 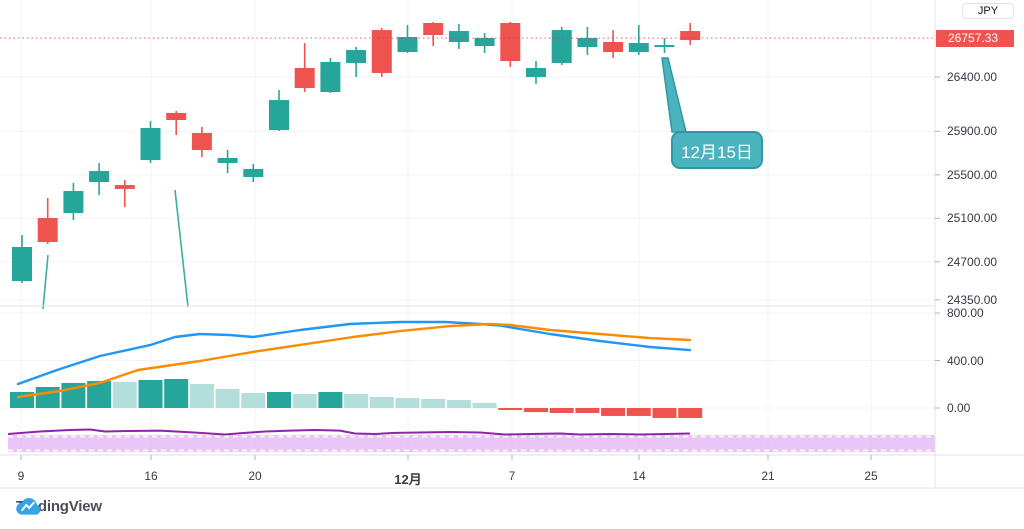 I want to click on price-tick-label: 24700.00, so click(x=972, y=261).